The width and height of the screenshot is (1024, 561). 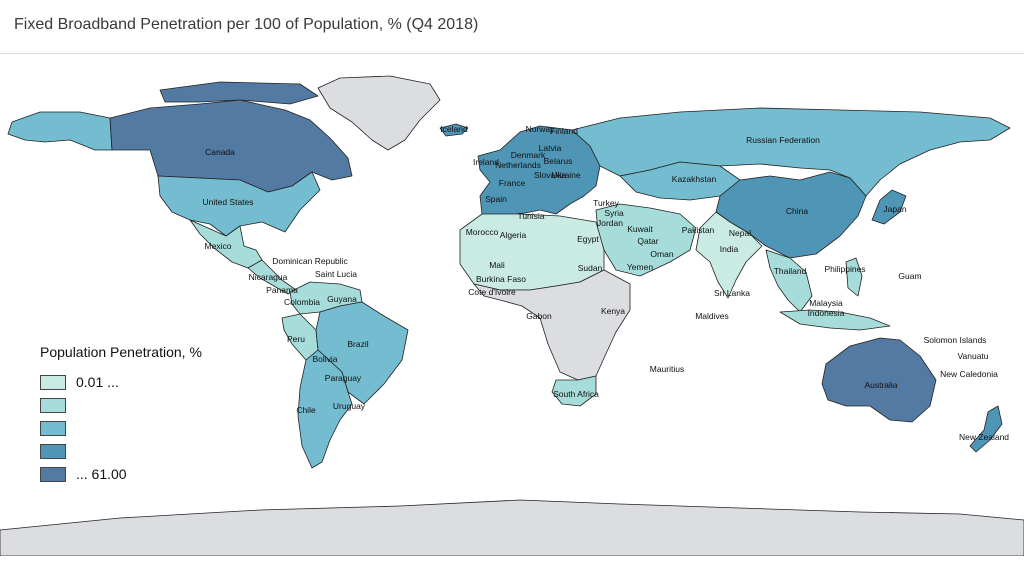 I want to click on label-morocco: Morocco, so click(x=482, y=232).